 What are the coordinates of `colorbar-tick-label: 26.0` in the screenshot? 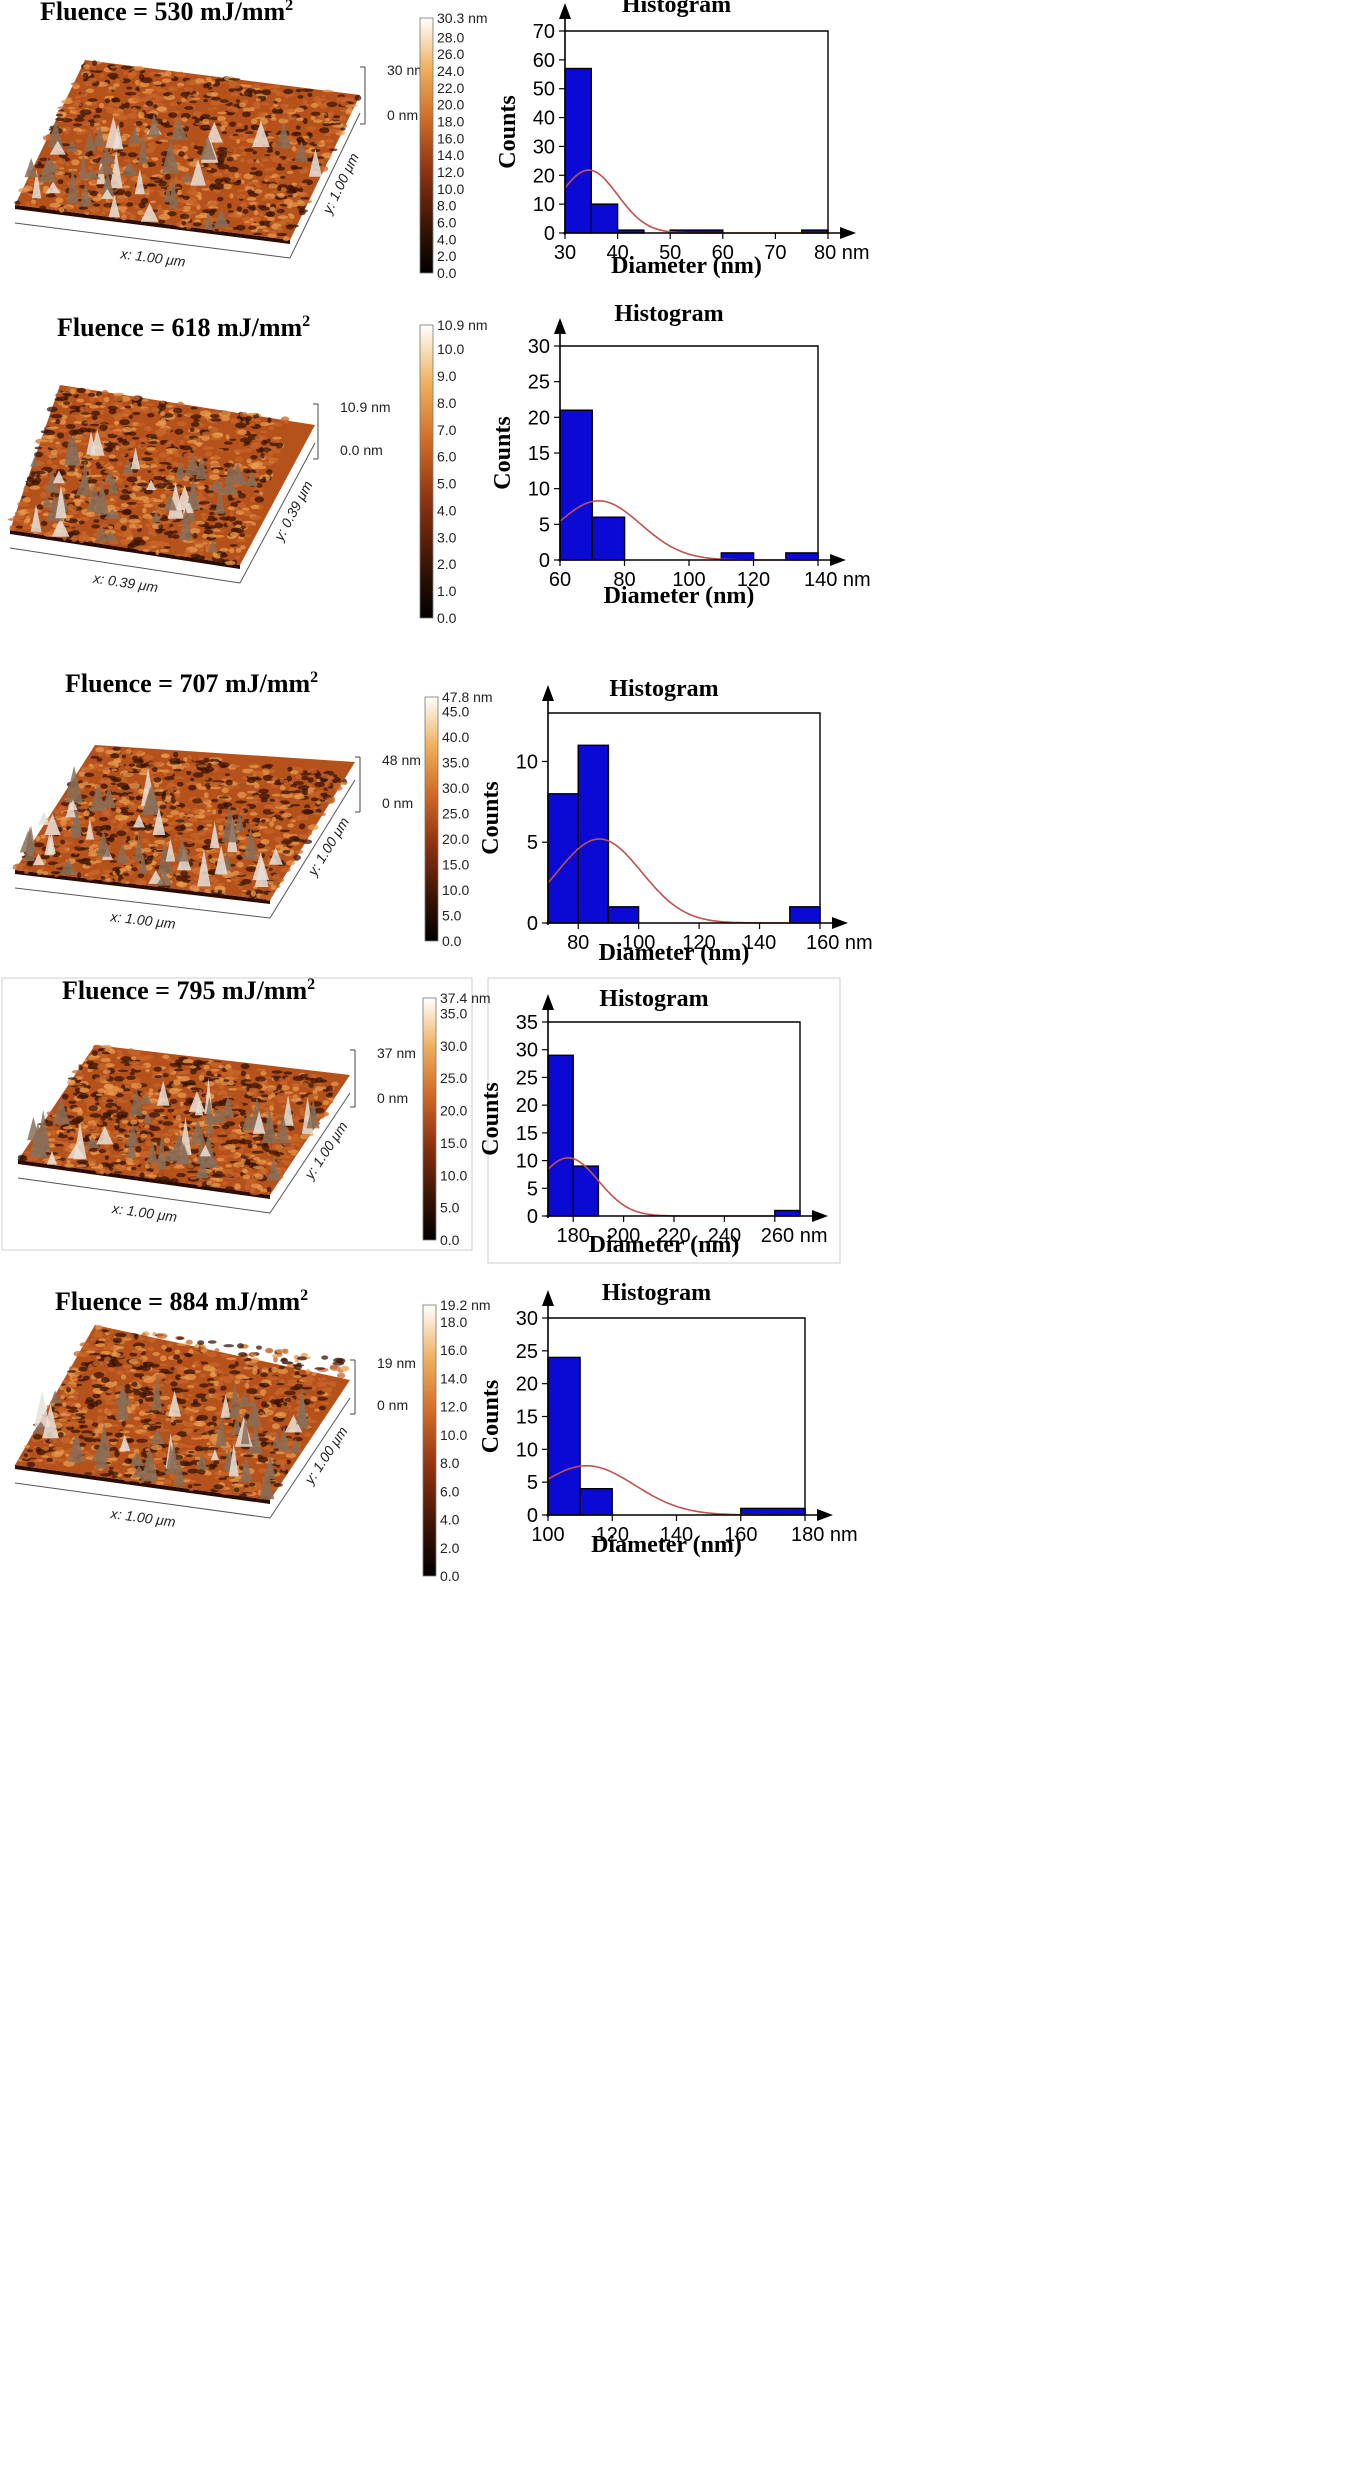 It's located at (450, 54).